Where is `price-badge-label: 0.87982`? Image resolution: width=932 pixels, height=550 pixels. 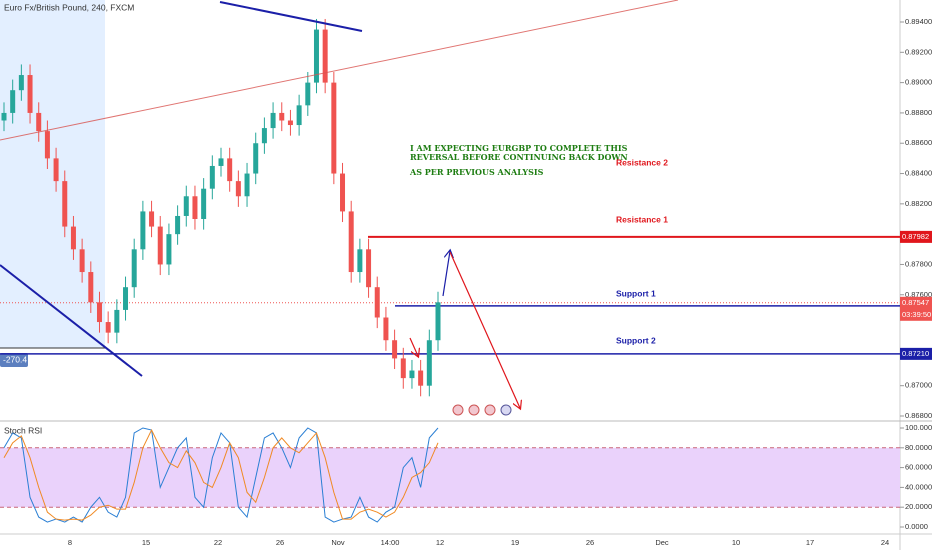
price-badge-label: 0.87982 is located at coordinates (915, 236).